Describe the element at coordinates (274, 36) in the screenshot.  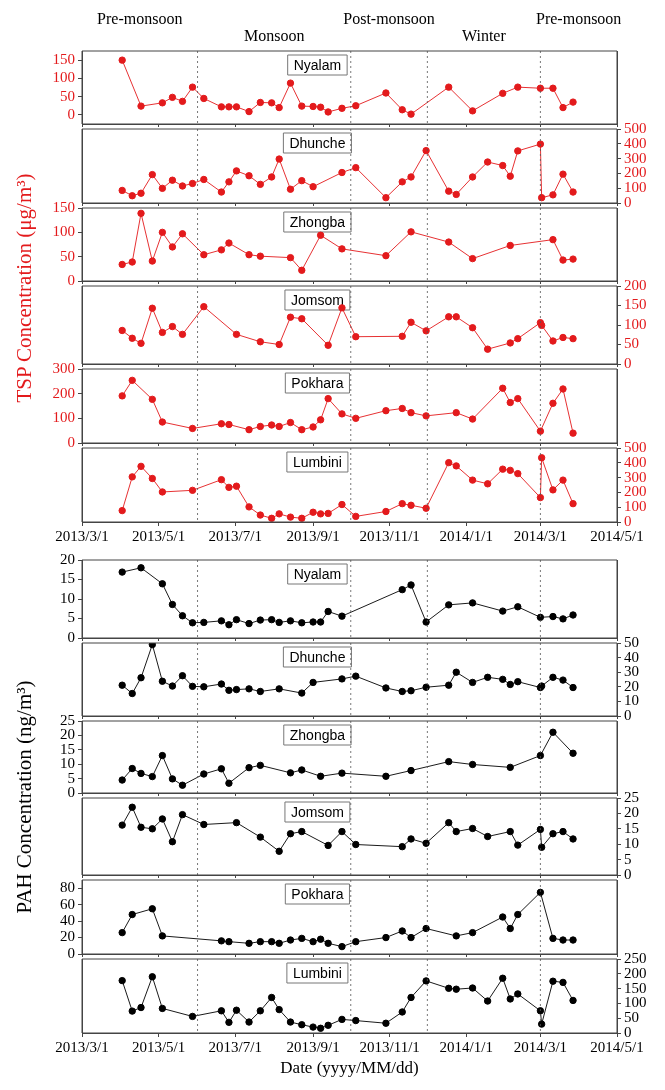
I see `text: Monsoon` at that location.